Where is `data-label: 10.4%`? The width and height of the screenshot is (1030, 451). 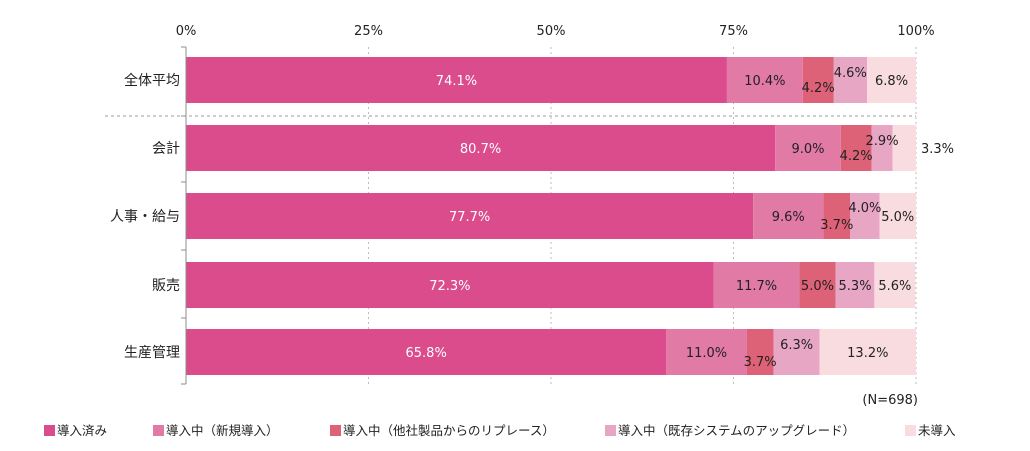
data-label: 10.4% is located at coordinates (764, 81).